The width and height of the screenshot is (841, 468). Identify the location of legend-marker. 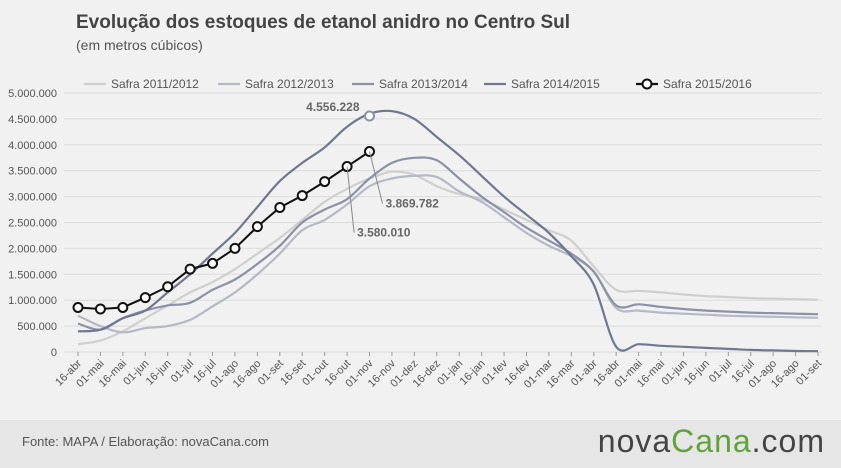
(647, 84).